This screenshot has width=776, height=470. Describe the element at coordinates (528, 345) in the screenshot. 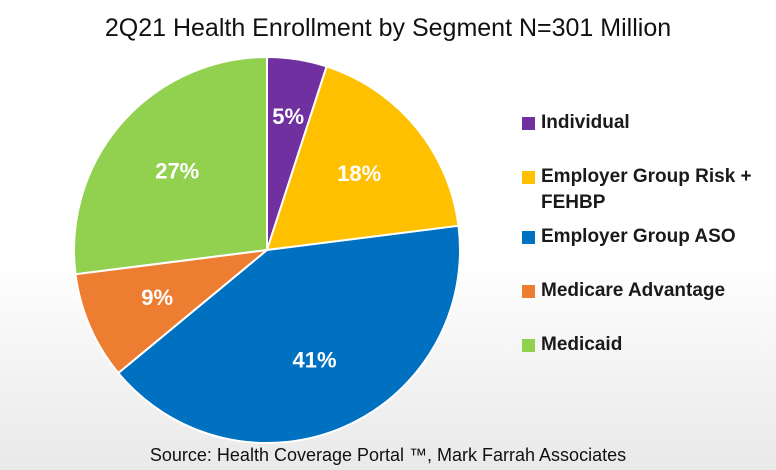

I see `legend-swatch-medicaid` at that location.